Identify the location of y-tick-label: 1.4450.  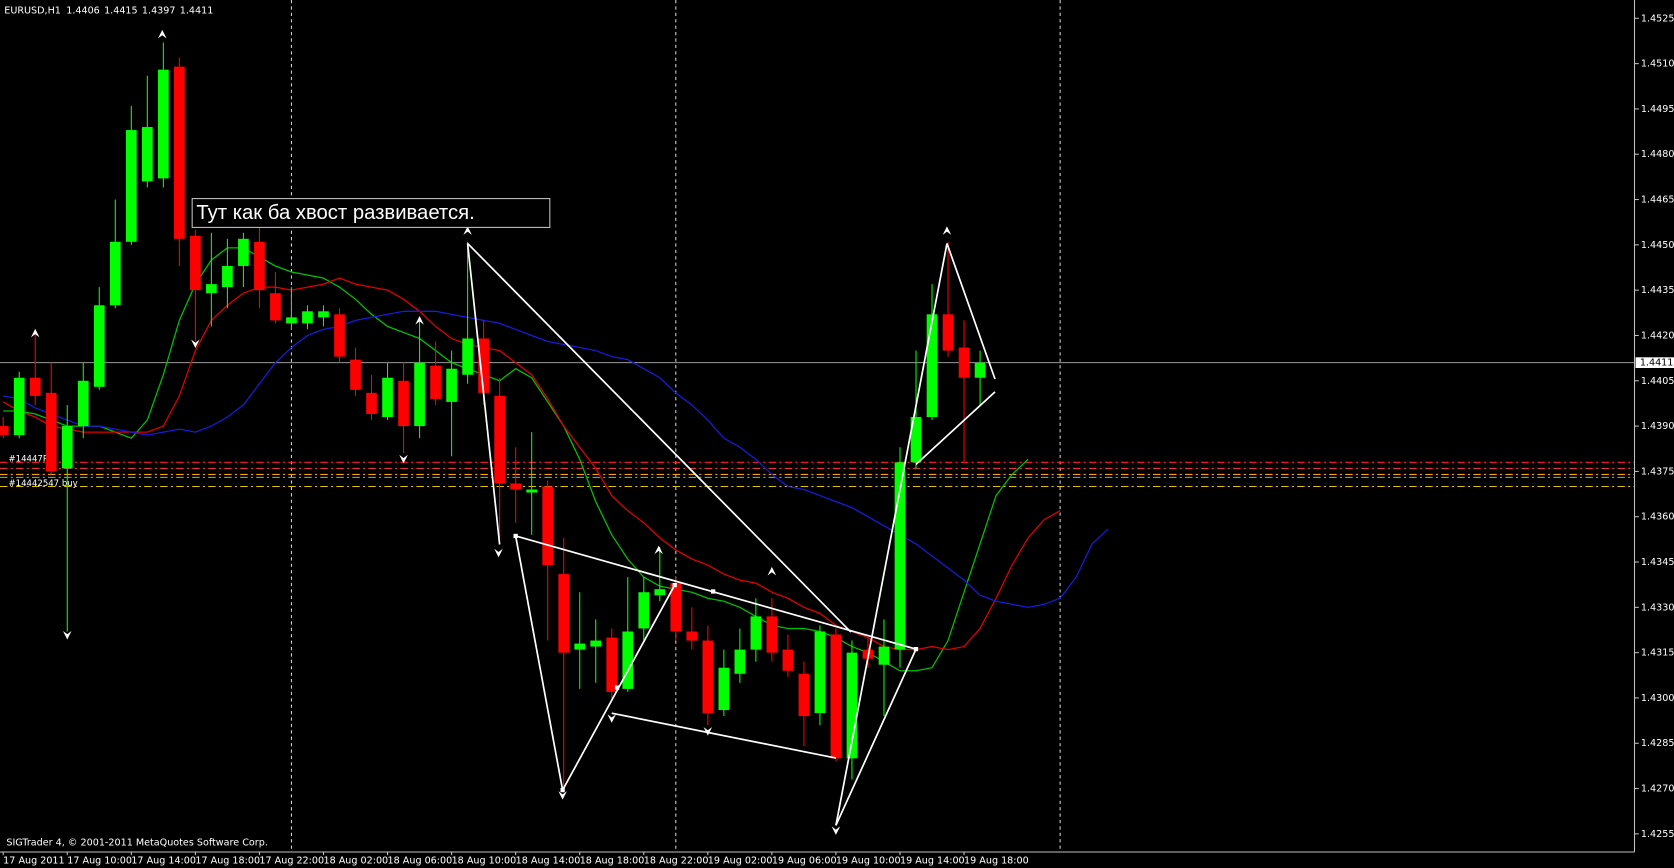
(1657, 245).